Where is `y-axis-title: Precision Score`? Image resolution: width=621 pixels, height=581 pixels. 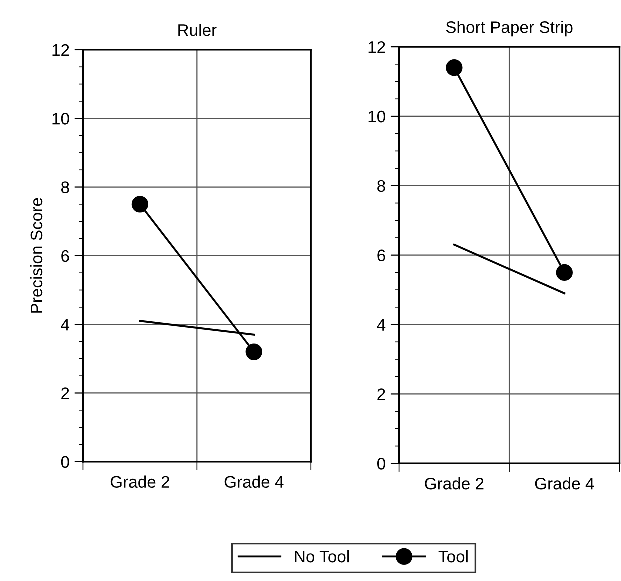 y-axis-title: Precision Score is located at coordinates (36, 255).